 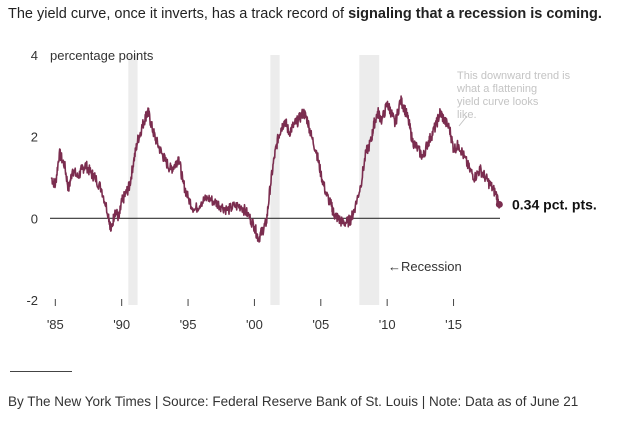 I want to click on x-tick-label: '15, so click(x=453, y=324).